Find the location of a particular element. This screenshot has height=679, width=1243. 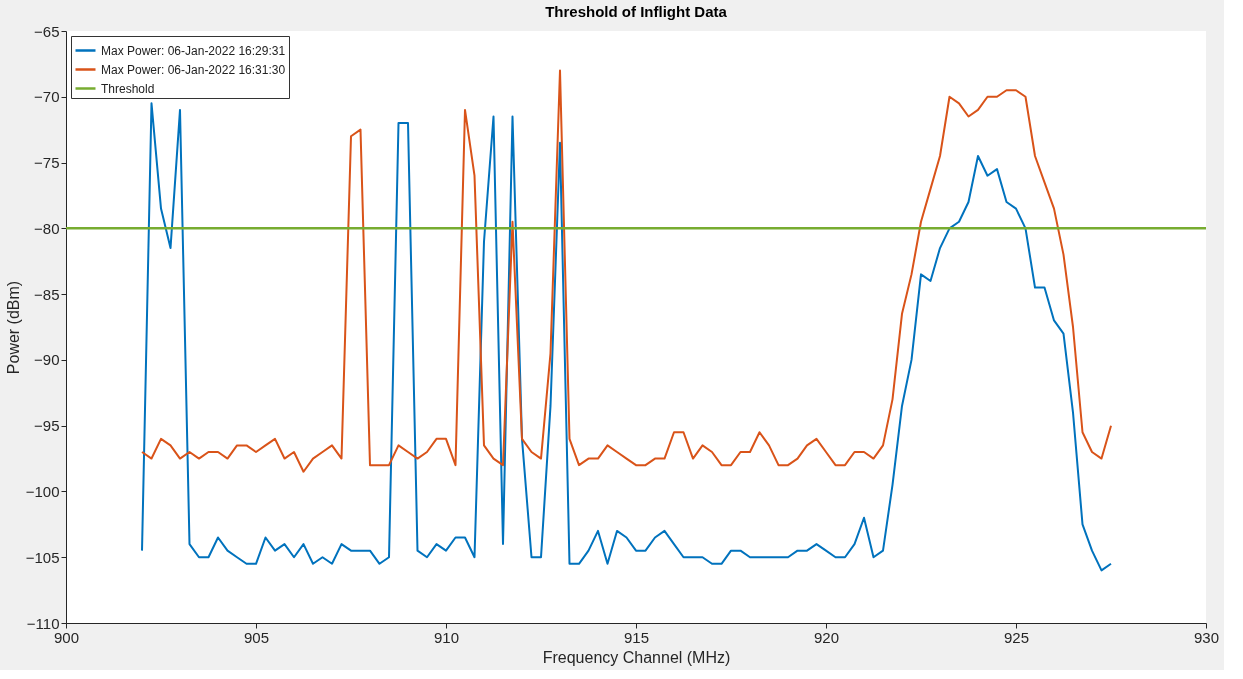

y-tick-label: −105 is located at coordinates (42, 557).